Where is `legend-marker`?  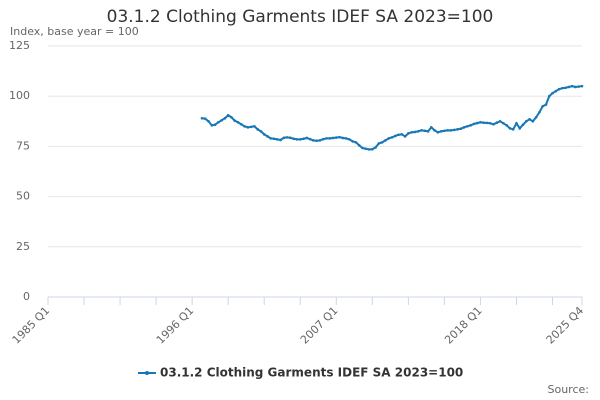
legend-marker is located at coordinates (147, 373).